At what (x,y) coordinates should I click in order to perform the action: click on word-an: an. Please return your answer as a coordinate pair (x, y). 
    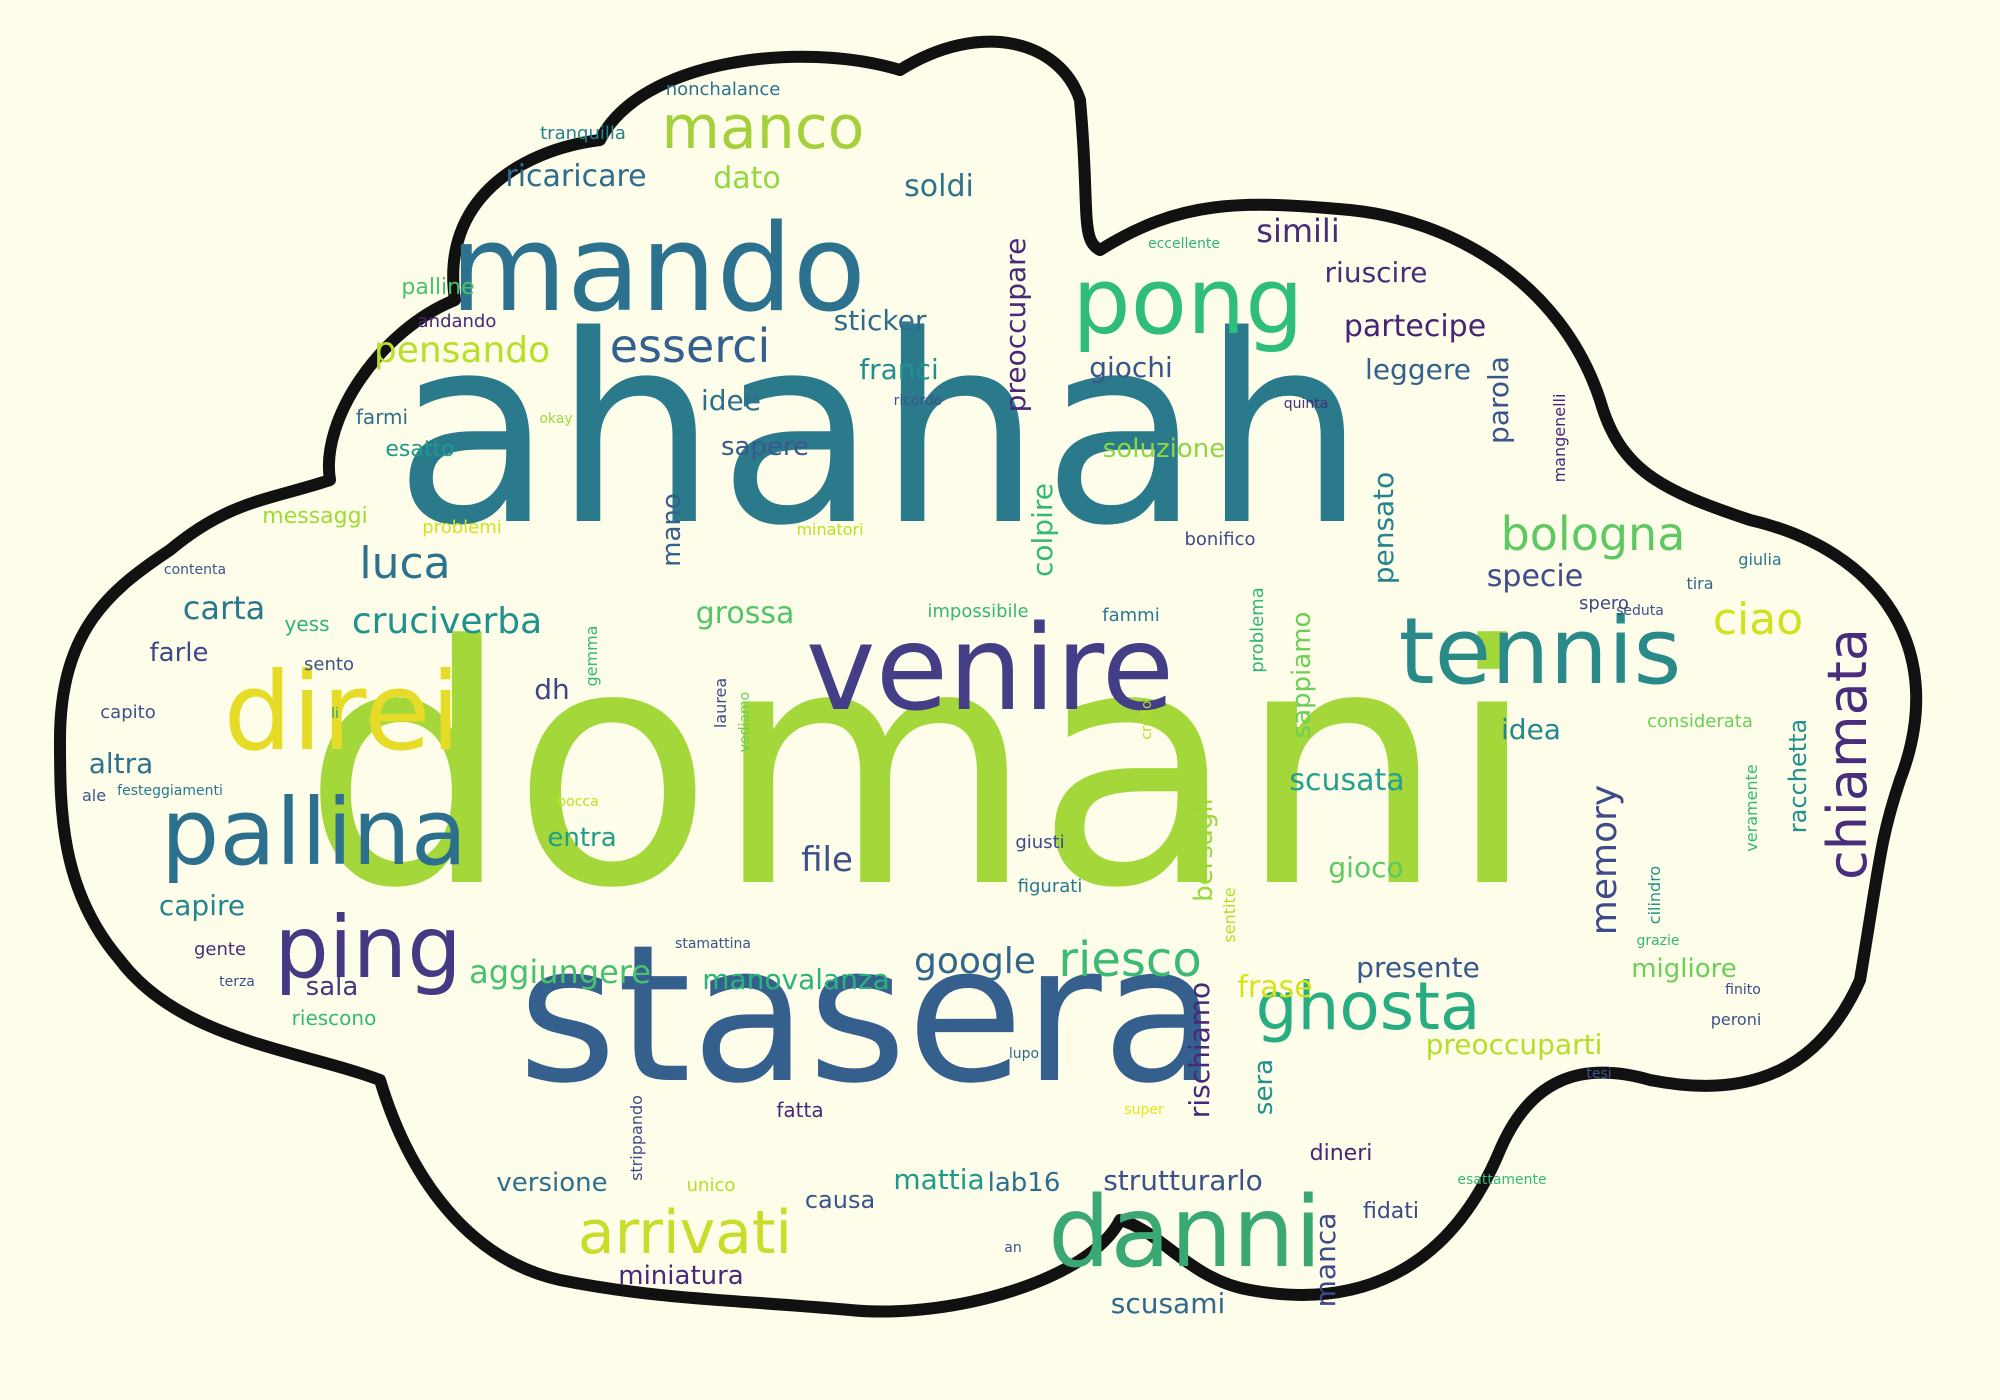
    Looking at the image, I should click on (1013, 1248).